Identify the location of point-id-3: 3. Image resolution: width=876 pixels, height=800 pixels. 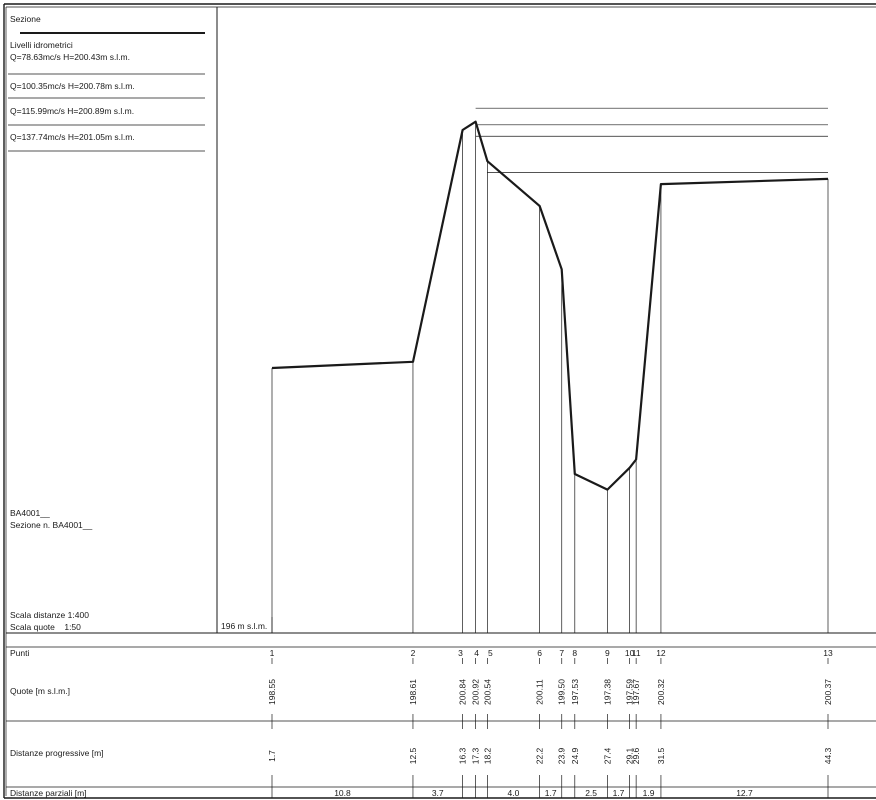
(460, 653).